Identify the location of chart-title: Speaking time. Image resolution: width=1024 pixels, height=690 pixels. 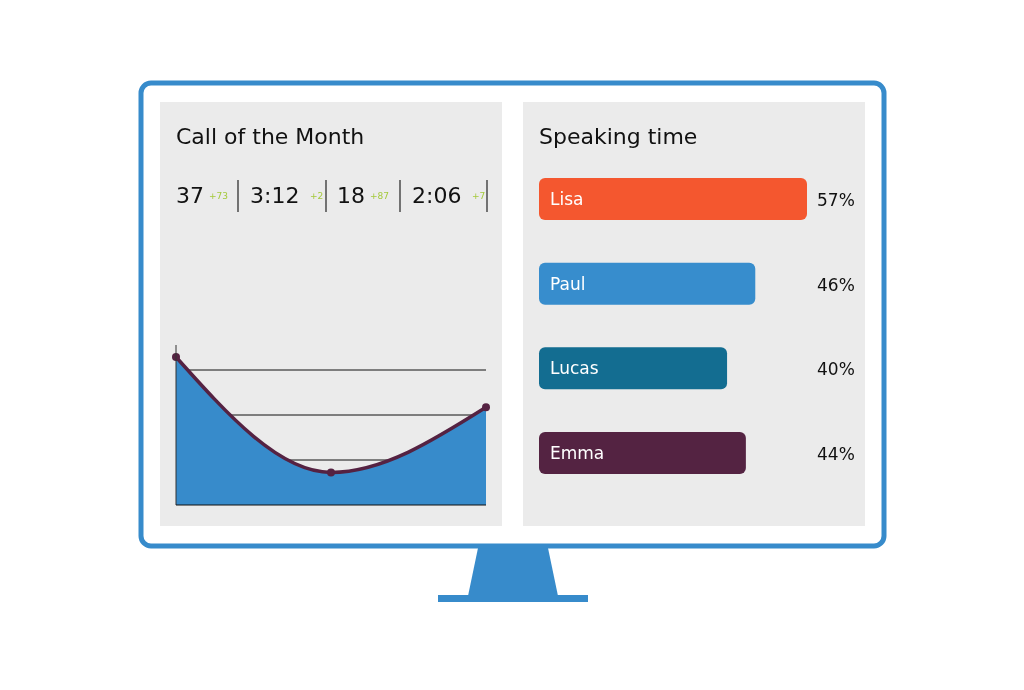
(618, 136).